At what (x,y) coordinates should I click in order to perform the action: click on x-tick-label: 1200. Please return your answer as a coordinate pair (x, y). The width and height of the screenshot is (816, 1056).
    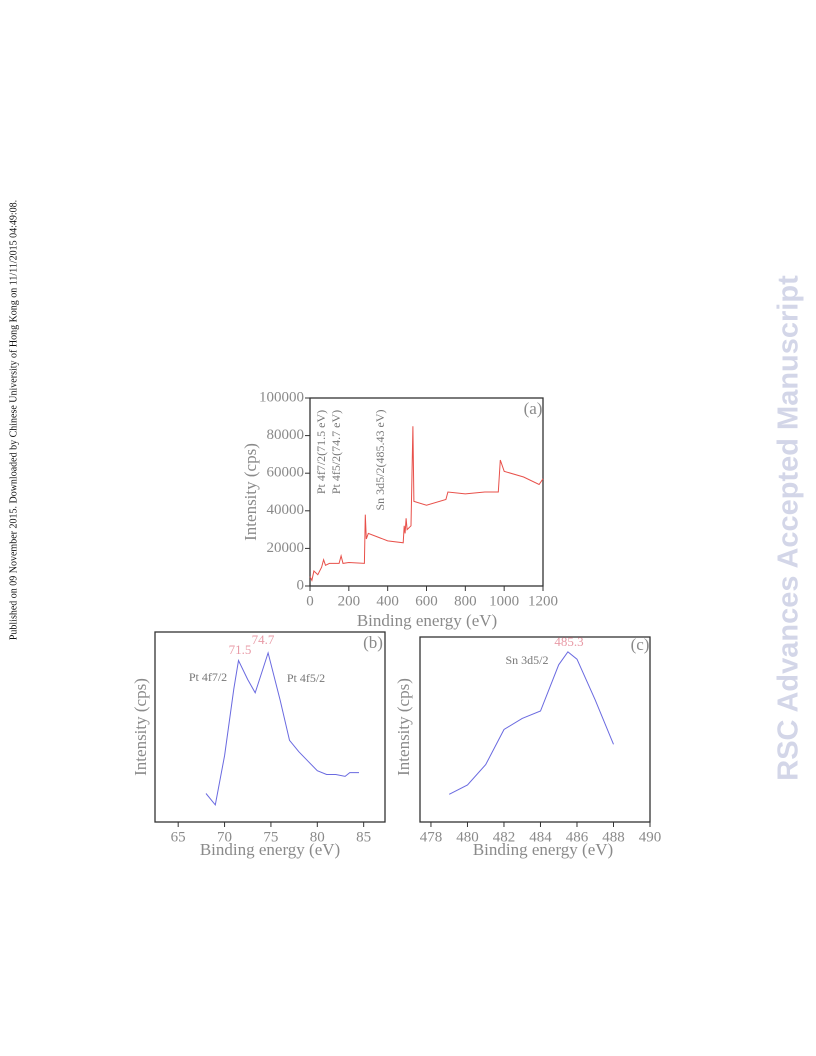
    Looking at the image, I should click on (543, 601).